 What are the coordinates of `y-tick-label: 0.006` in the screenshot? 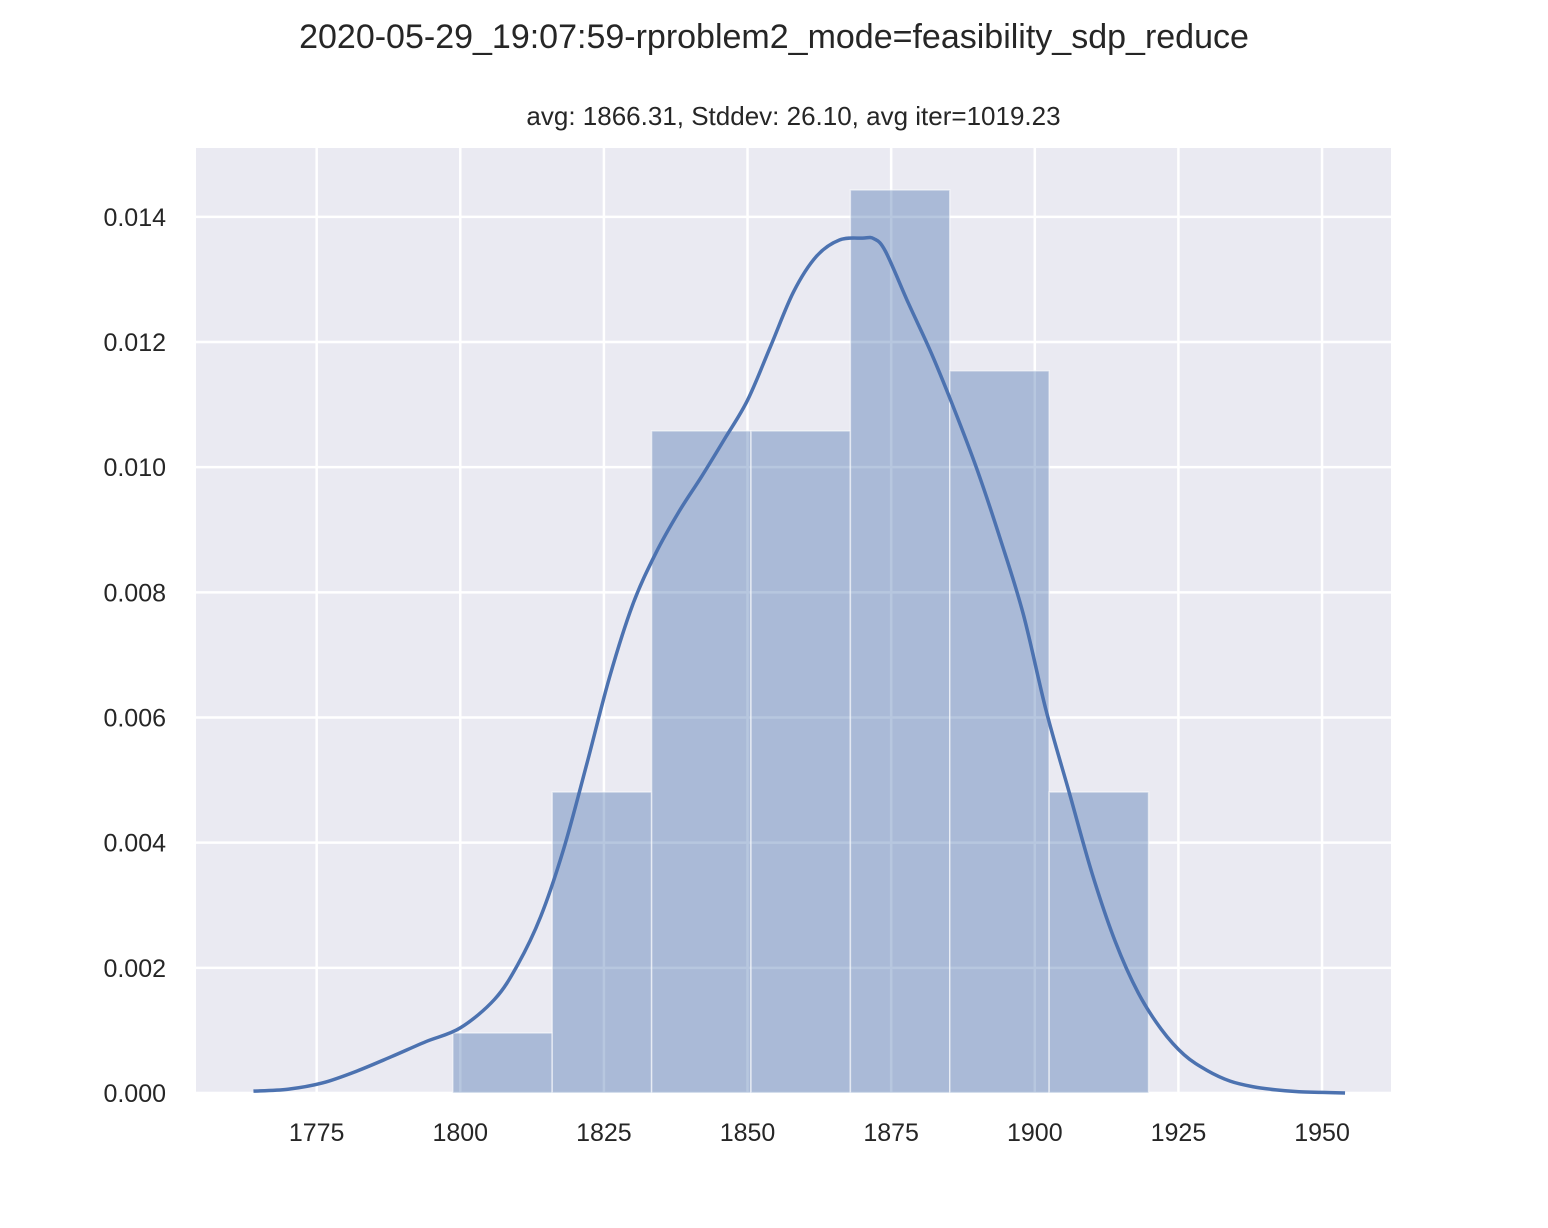 It's located at (134, 719).